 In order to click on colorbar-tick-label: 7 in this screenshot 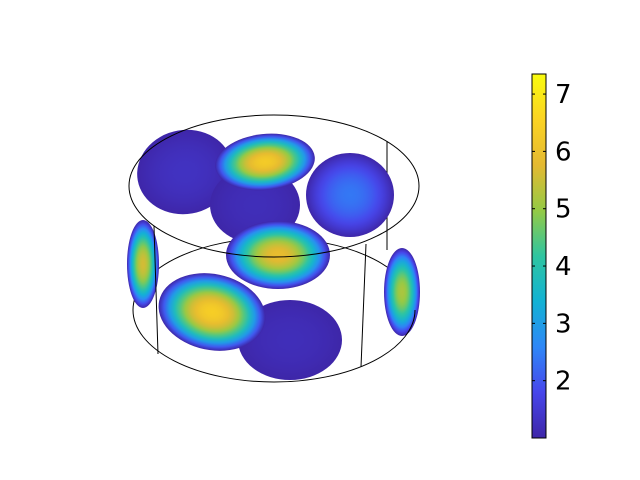, I will do `click(563, 95)`.